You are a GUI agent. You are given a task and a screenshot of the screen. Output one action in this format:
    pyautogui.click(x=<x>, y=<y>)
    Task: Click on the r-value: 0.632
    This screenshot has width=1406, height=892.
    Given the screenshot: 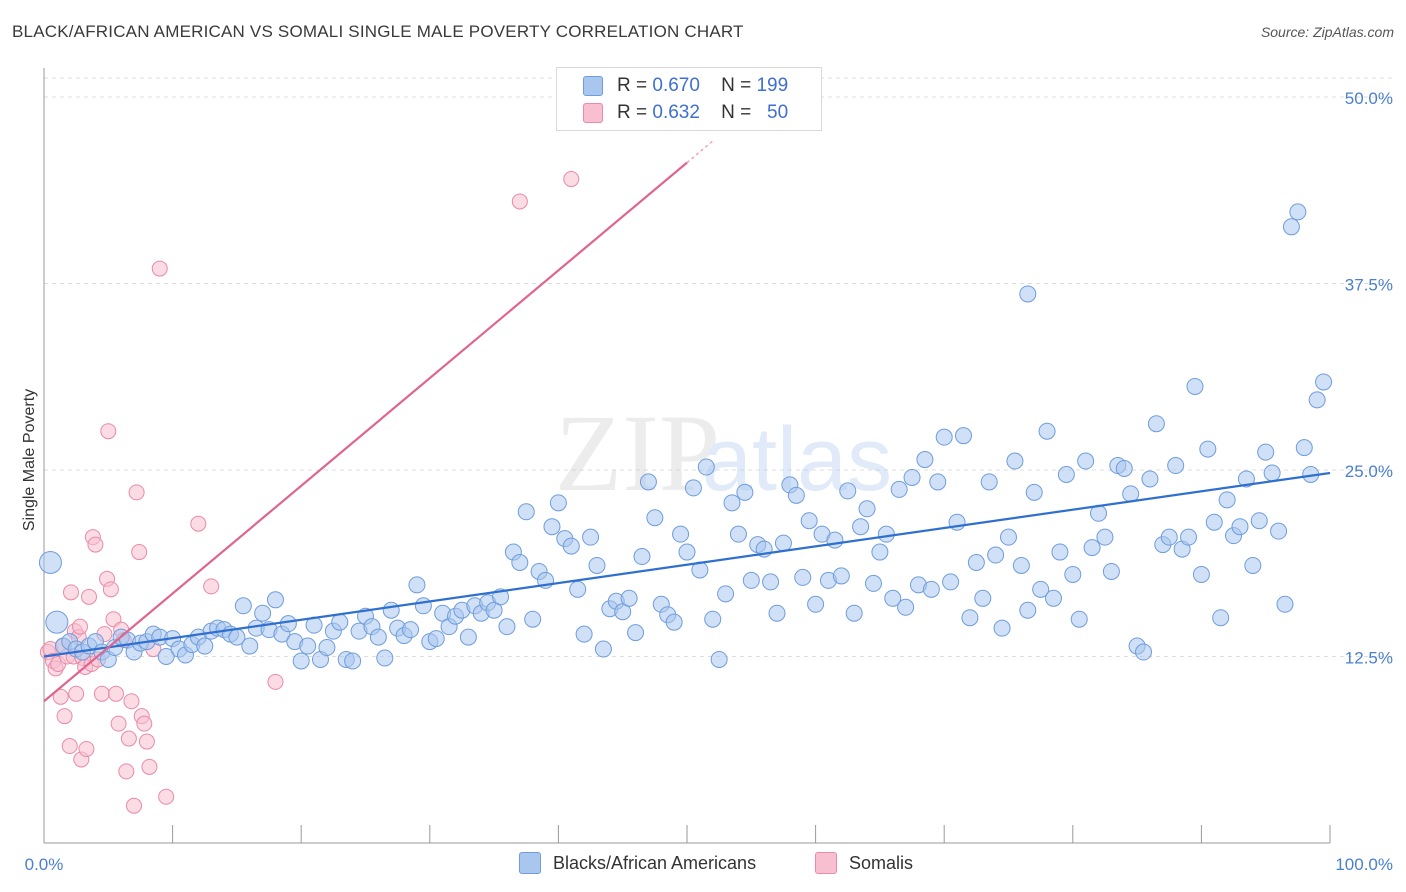 What is the action you would take?
    pyautogui.click(x=676, y=112)
    